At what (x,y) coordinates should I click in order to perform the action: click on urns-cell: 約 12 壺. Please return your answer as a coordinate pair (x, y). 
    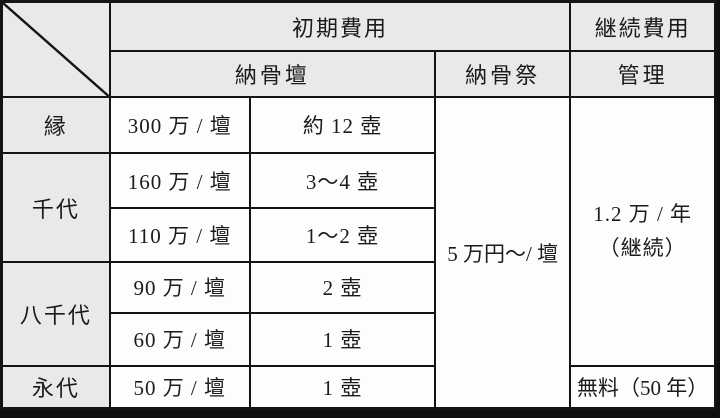
    Looking at the image, I should click on (342, 125).